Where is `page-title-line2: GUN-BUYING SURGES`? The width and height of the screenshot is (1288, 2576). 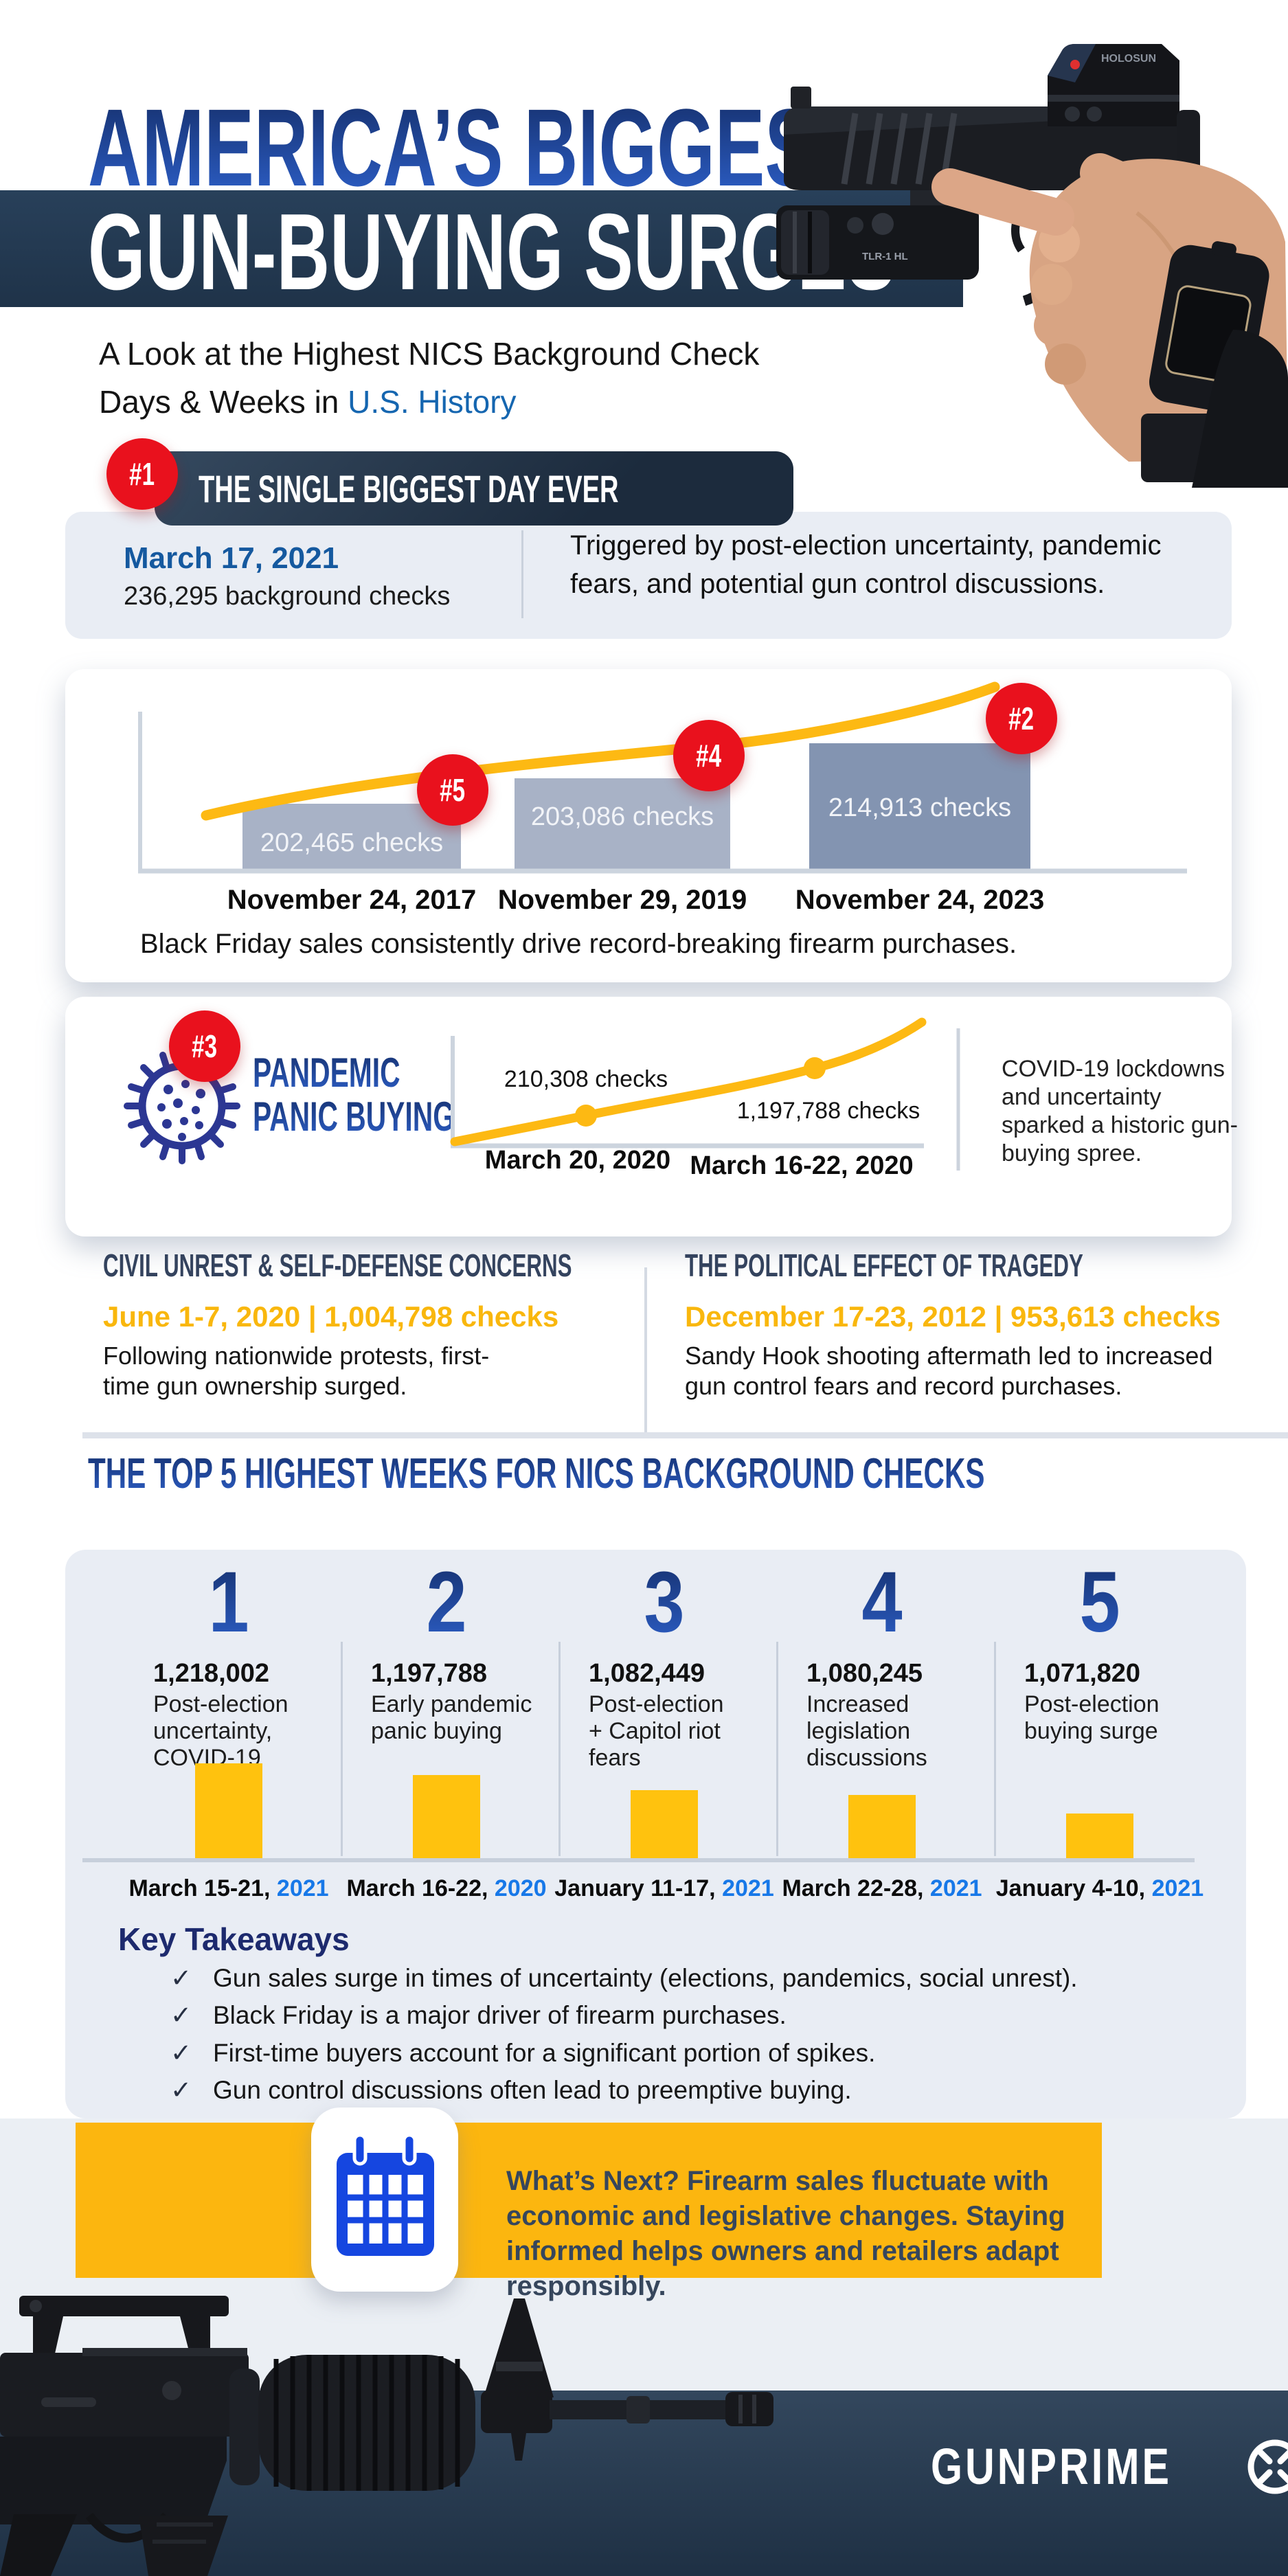 page-title-line2: GUN-BUYING SURGES is located at coordinates (492, 252).